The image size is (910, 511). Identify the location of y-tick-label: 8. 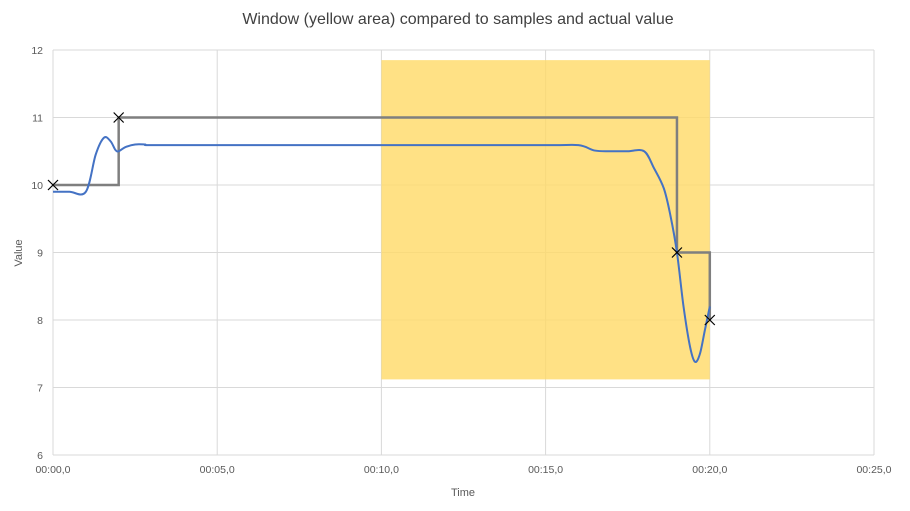
(40, 321).